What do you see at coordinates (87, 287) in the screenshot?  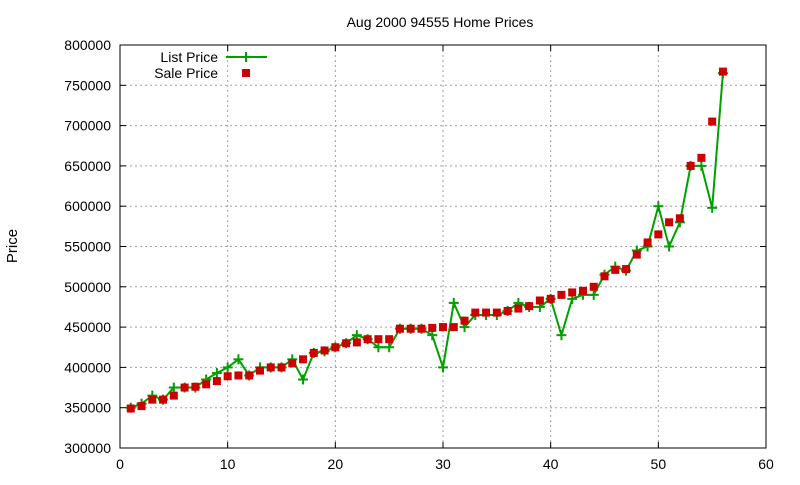 I see `y-tick-label: 500000` at bounding box center [87, 287].